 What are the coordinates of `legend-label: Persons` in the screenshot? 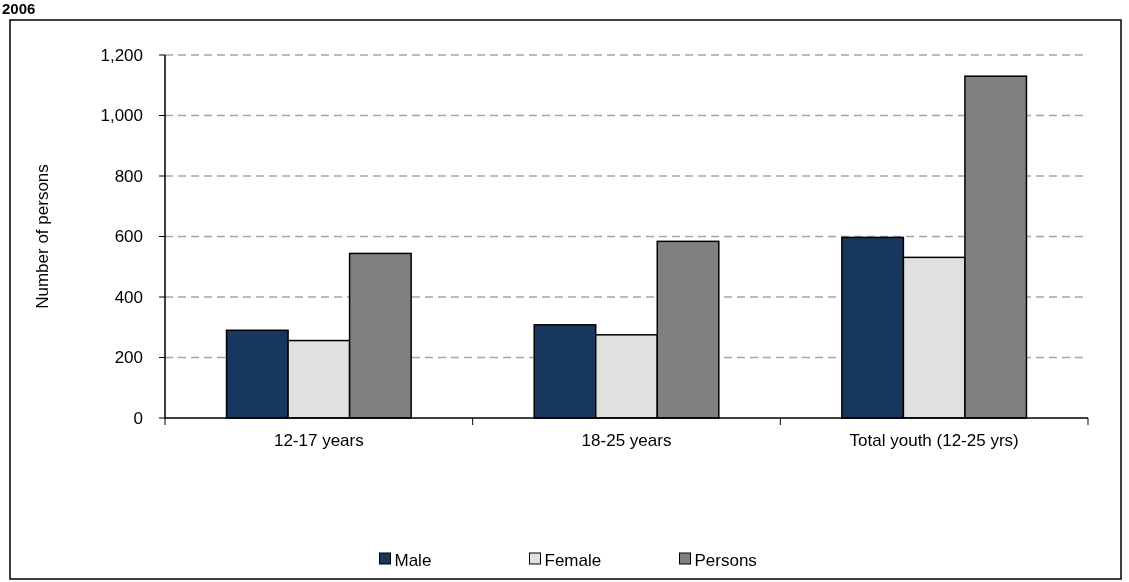 It's located at (725, 560).